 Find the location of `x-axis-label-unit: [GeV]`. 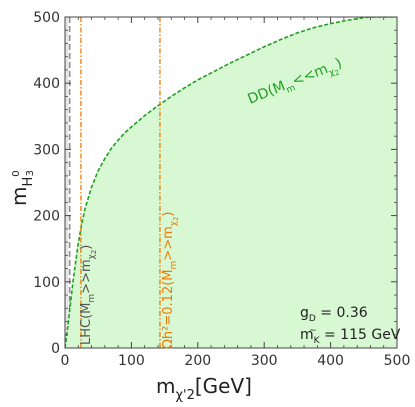

x-axis-label-unit: [GeV] is located at coordinates (223, 386).